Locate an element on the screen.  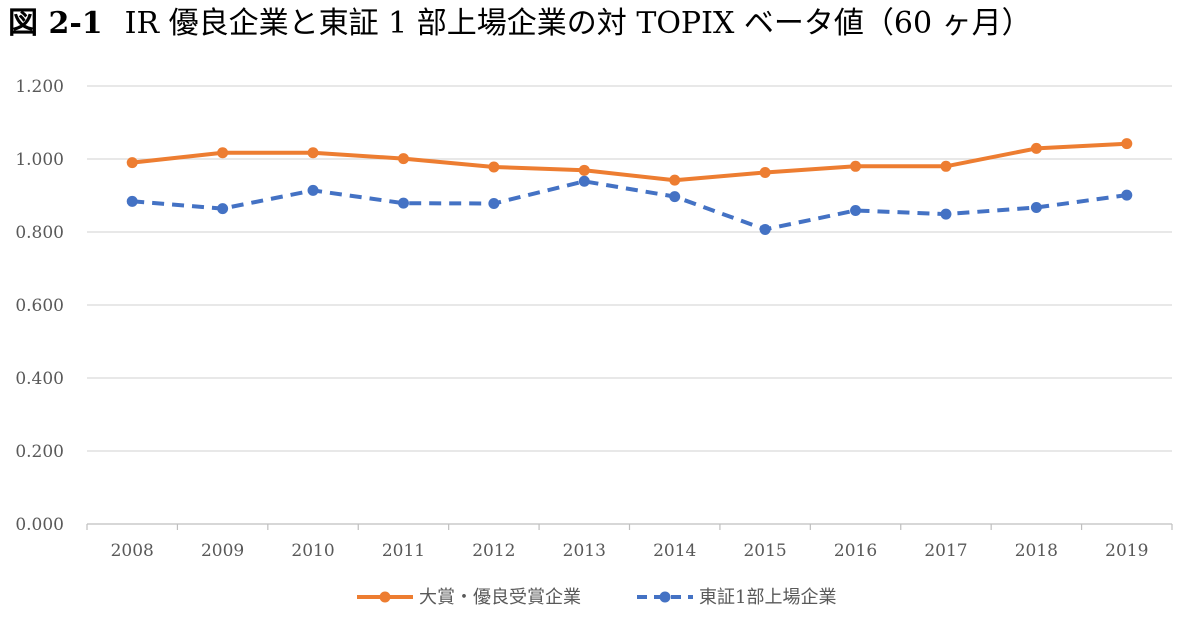
x-tick-label: 2009 is located at coordinates (222, 551).